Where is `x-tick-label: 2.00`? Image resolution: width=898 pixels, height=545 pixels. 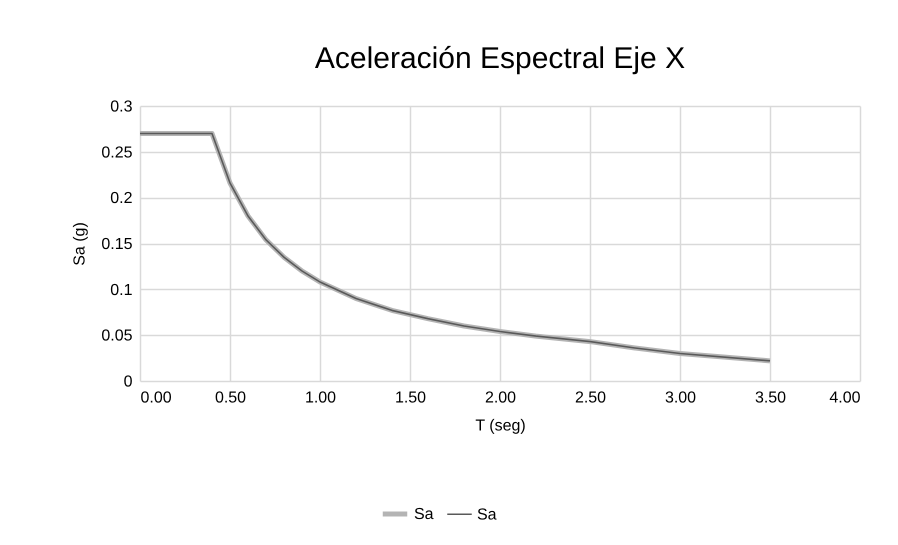
x-tick-label: 2.00 is located at coordinates (500, 398).